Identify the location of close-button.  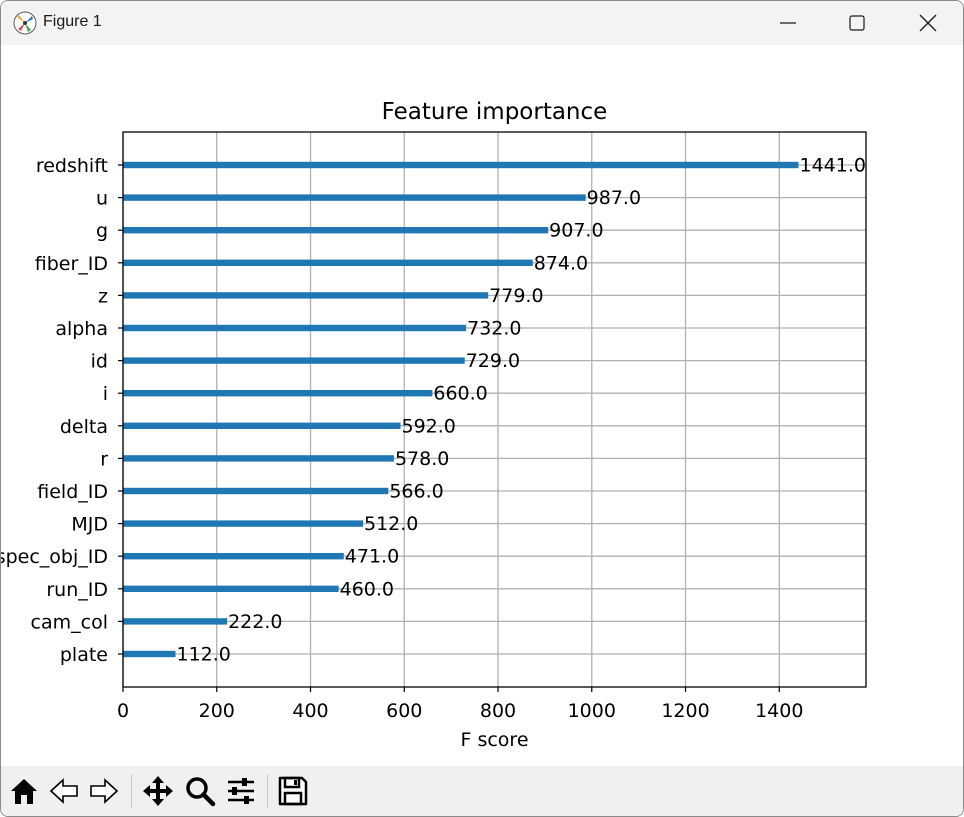
(928, 23).